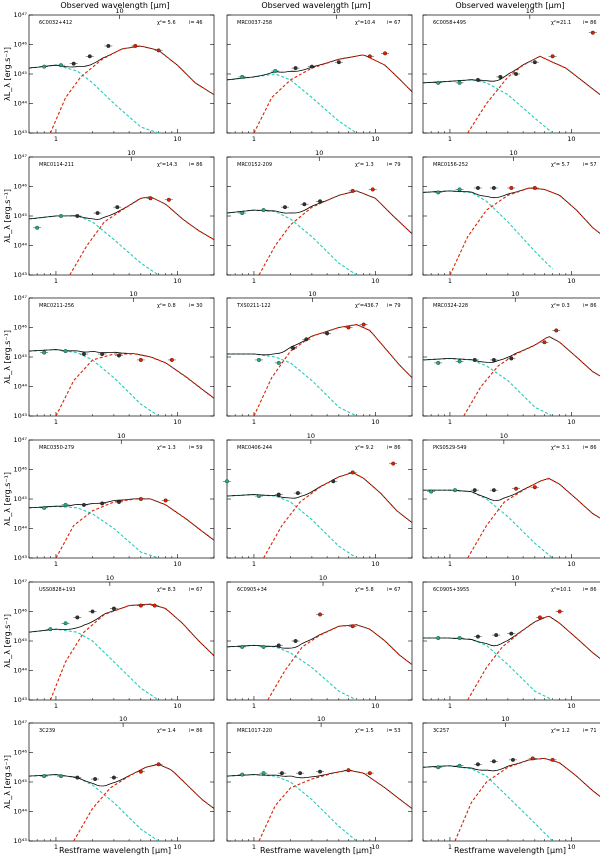  I want to click on sed-panel: 1 10 10 MRC0406-244 χ²= 9.2 i= 86, so click(318, 500).